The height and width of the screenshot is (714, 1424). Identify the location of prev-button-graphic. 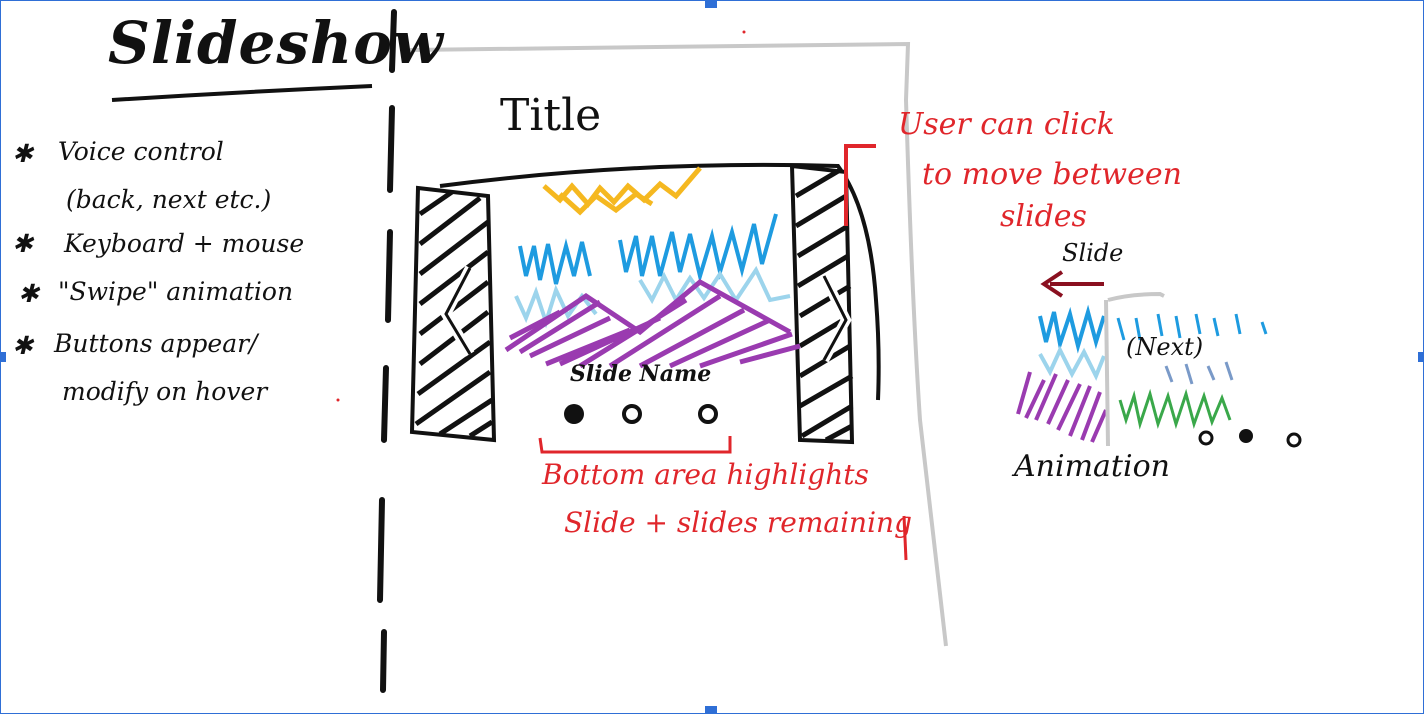
(453, 314).